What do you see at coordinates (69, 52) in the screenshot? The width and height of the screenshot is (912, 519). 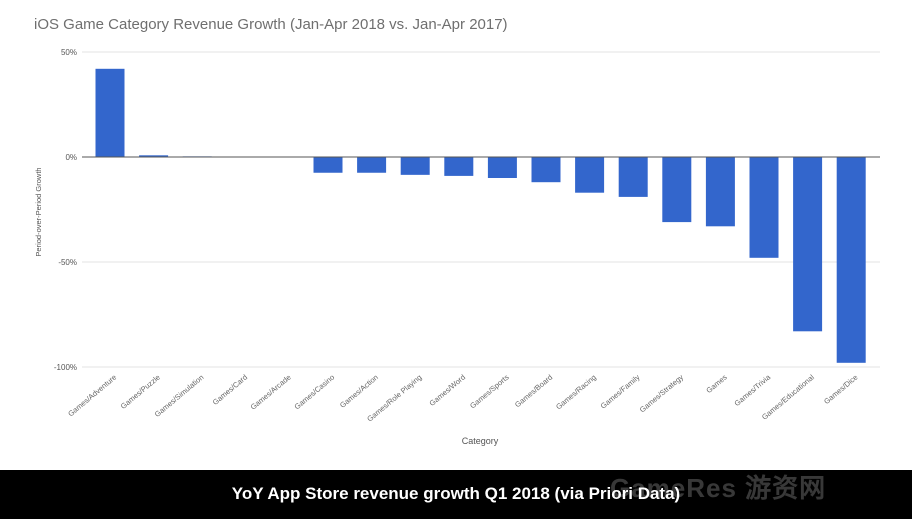 I see `y-tick-label: 50%` at bounding box center [69, 52].